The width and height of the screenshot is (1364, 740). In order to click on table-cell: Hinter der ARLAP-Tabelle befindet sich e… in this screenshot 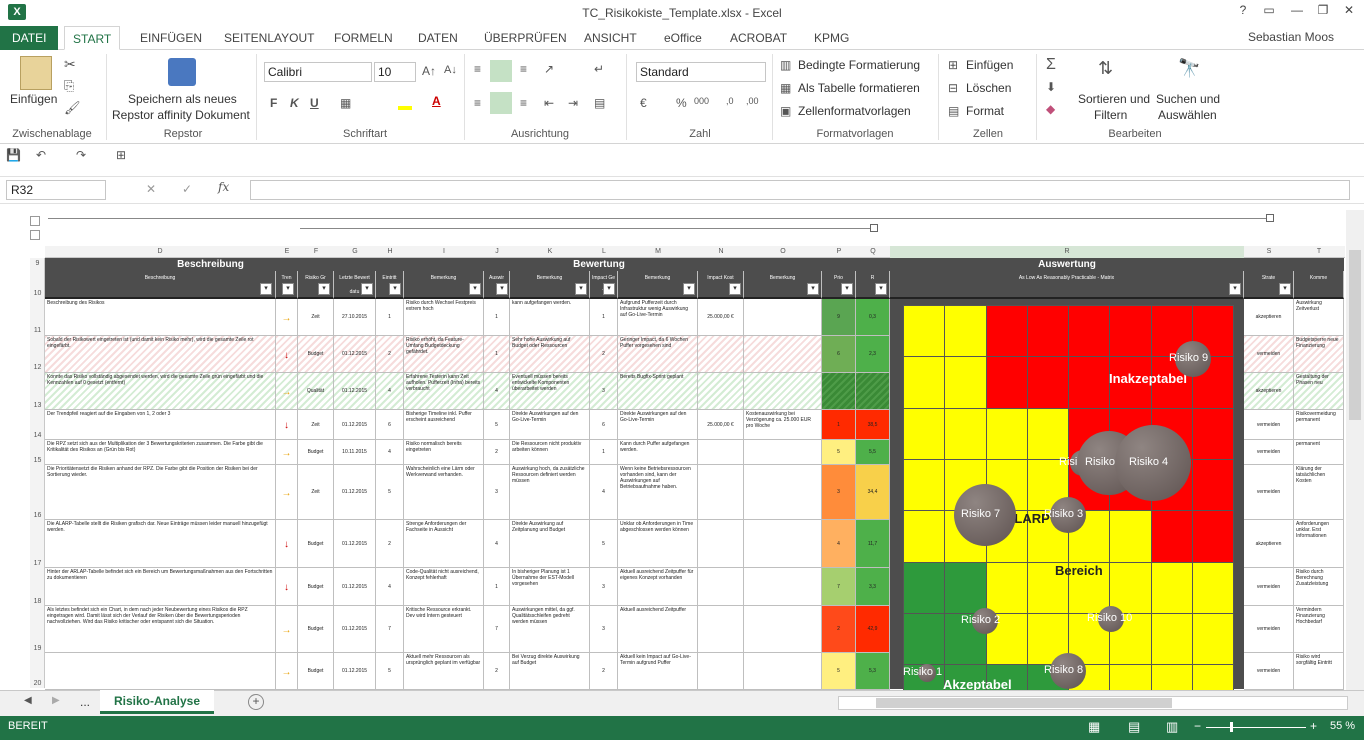, I will do `click(160, 587)`.